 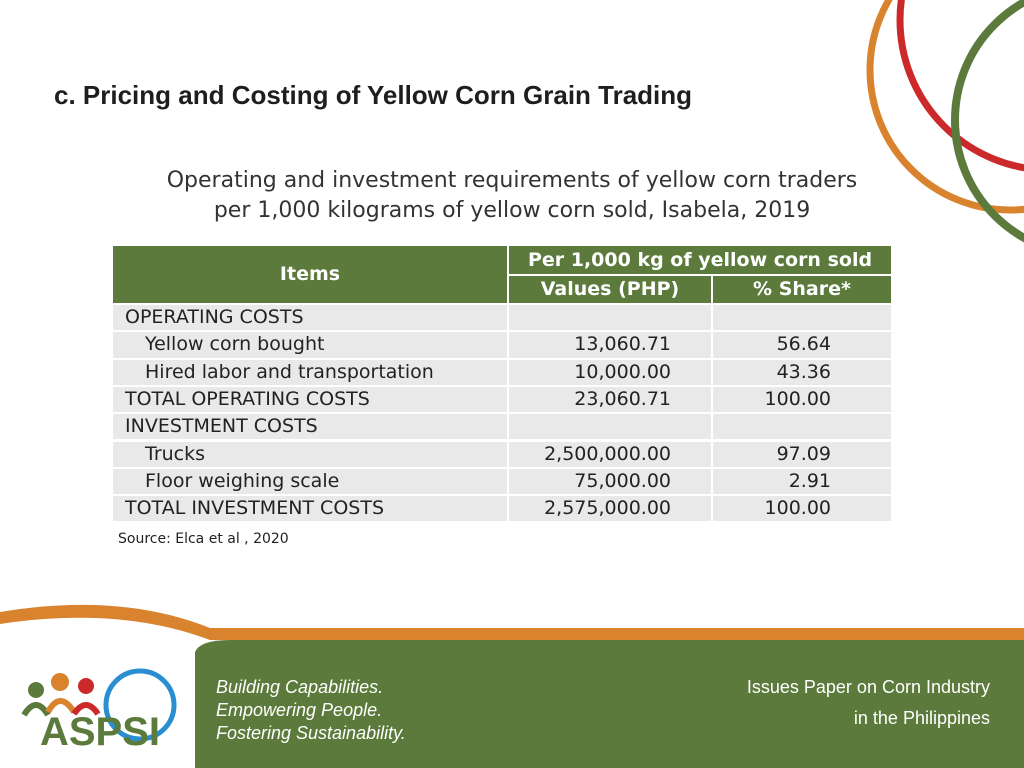 I want to click on logo-text: ASPSI, so click(x=100, y=732).